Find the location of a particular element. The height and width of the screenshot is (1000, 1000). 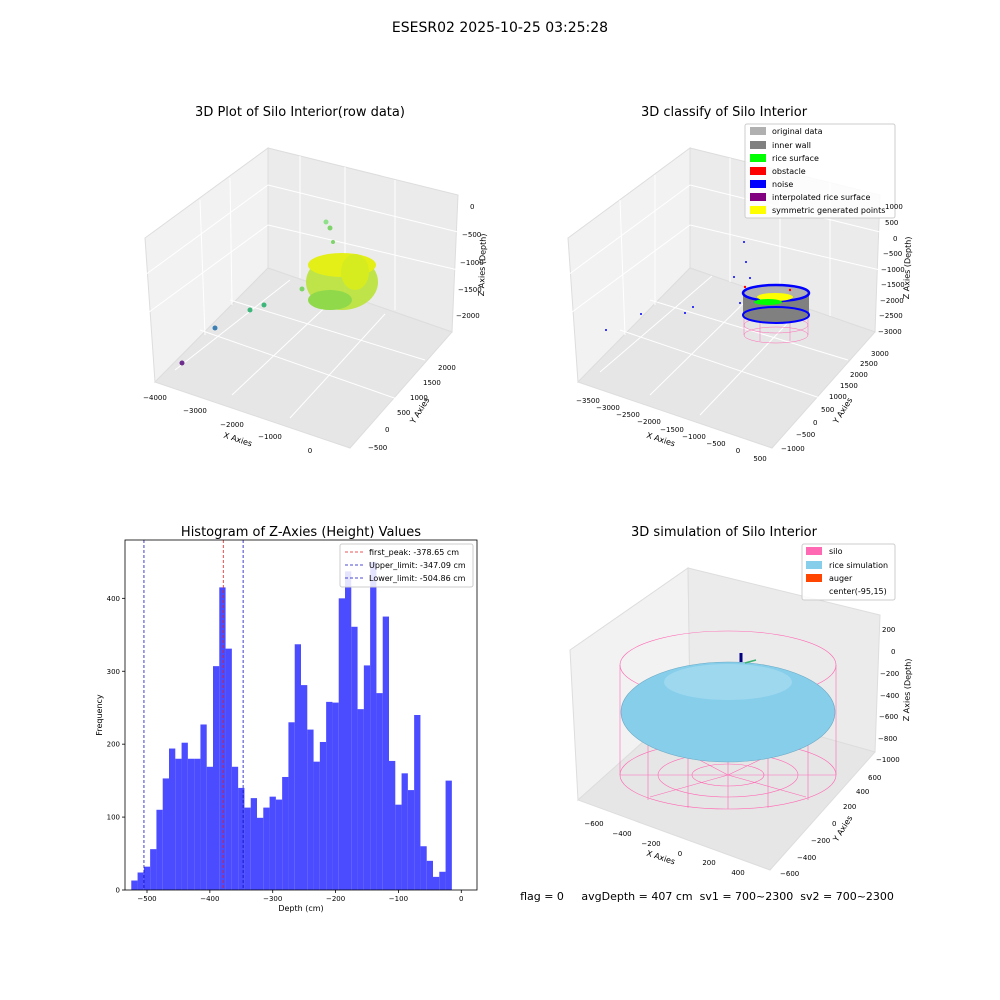

classify-legend-label: rice surface is located at coordinates (795, 158).